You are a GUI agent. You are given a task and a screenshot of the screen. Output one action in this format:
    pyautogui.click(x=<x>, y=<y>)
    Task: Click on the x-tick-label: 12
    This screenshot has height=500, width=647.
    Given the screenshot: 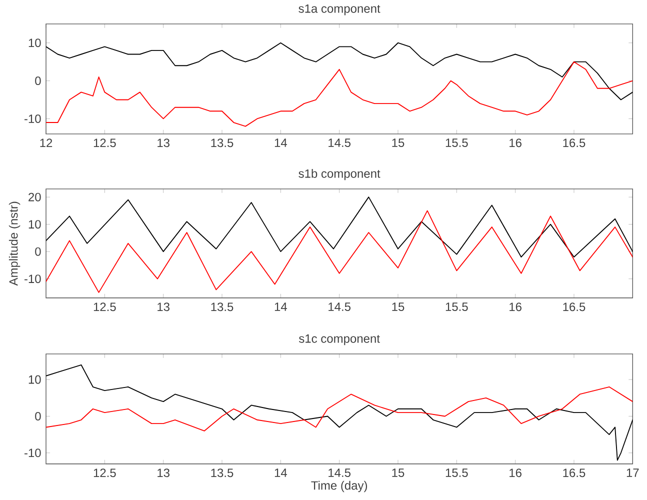 What is the action you would take?
    pyautogui.click(x=46, y=143)
    